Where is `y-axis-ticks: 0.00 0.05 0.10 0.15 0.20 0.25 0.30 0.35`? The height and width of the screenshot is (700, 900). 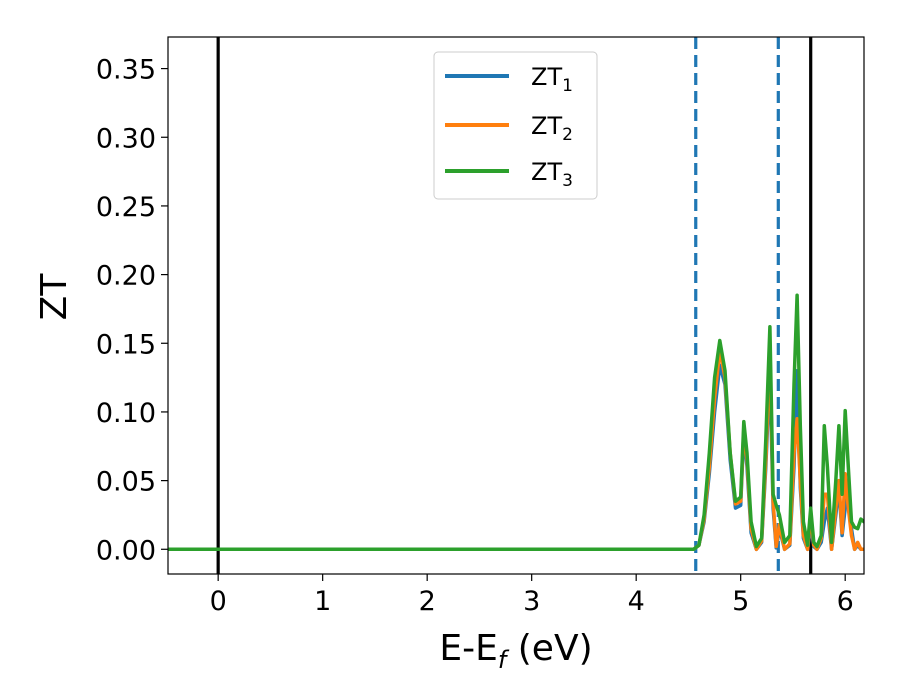
y-axis-ticks: 0.00 0.05 0.10 0.15 0.20 0.25 0.30 0.35 is located at coordinates (132, 310).